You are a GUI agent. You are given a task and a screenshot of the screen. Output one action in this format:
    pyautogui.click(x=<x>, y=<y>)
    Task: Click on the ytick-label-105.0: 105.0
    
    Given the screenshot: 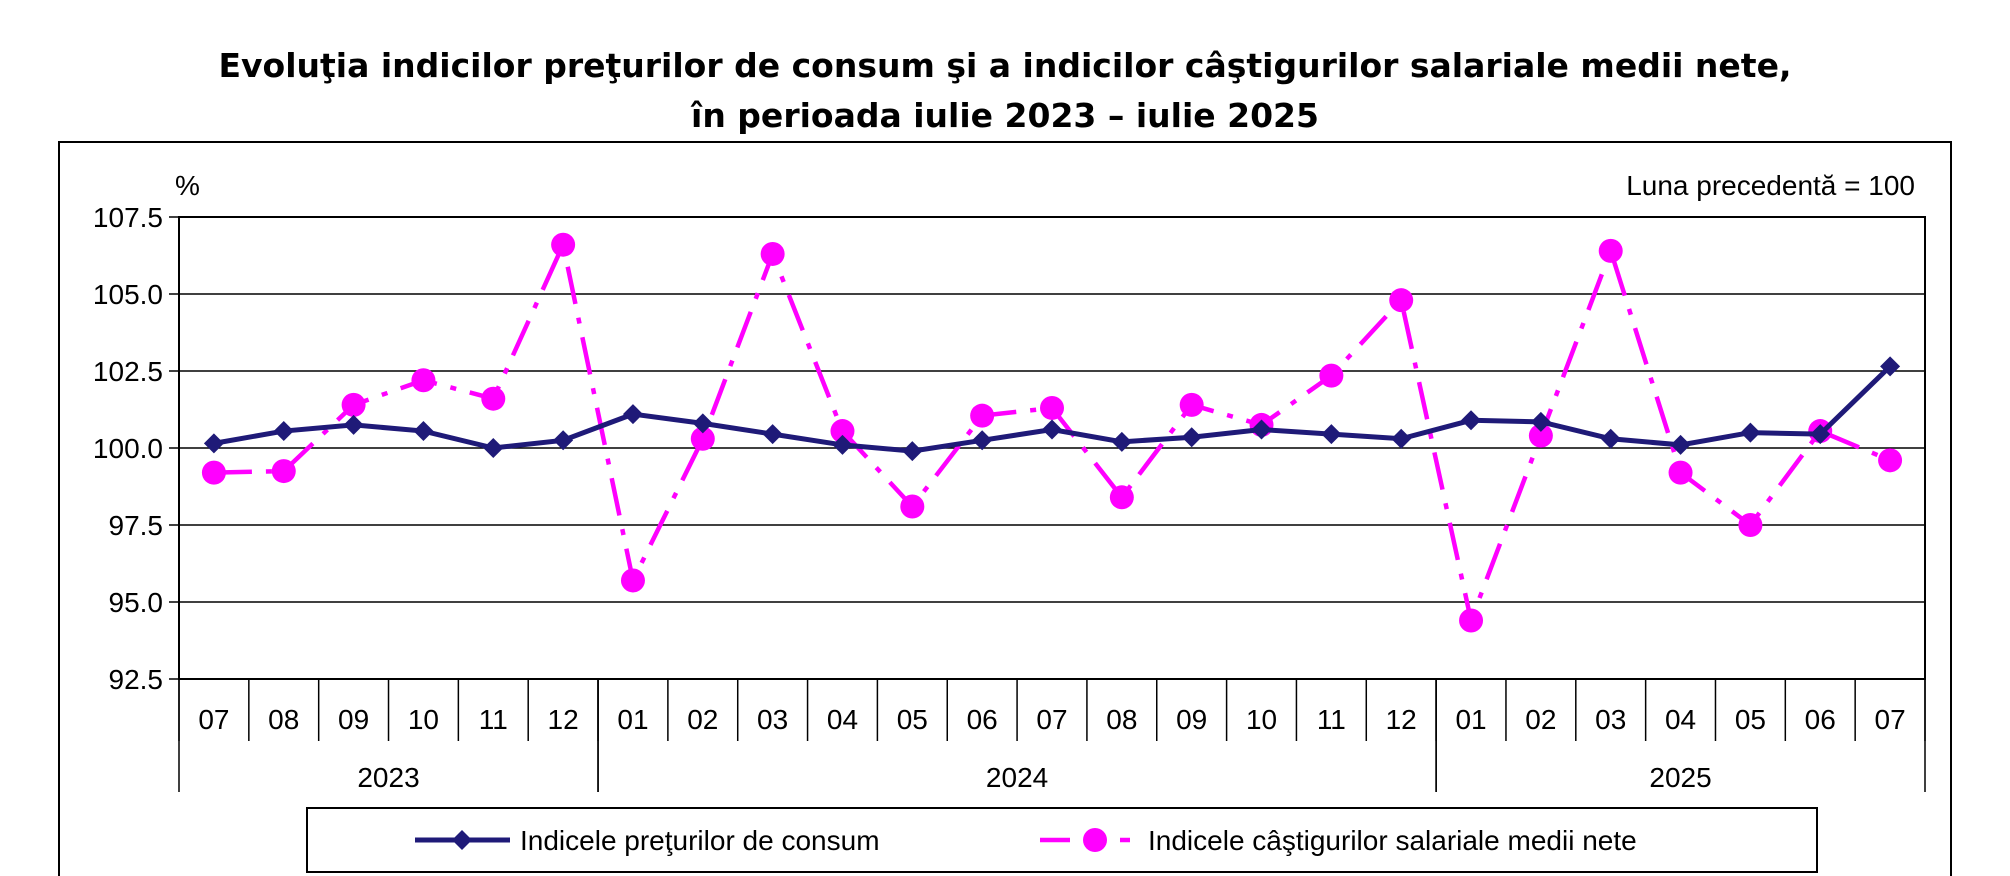 What is the action you would take?
    pyautogui.click(x=128, y=294)
    